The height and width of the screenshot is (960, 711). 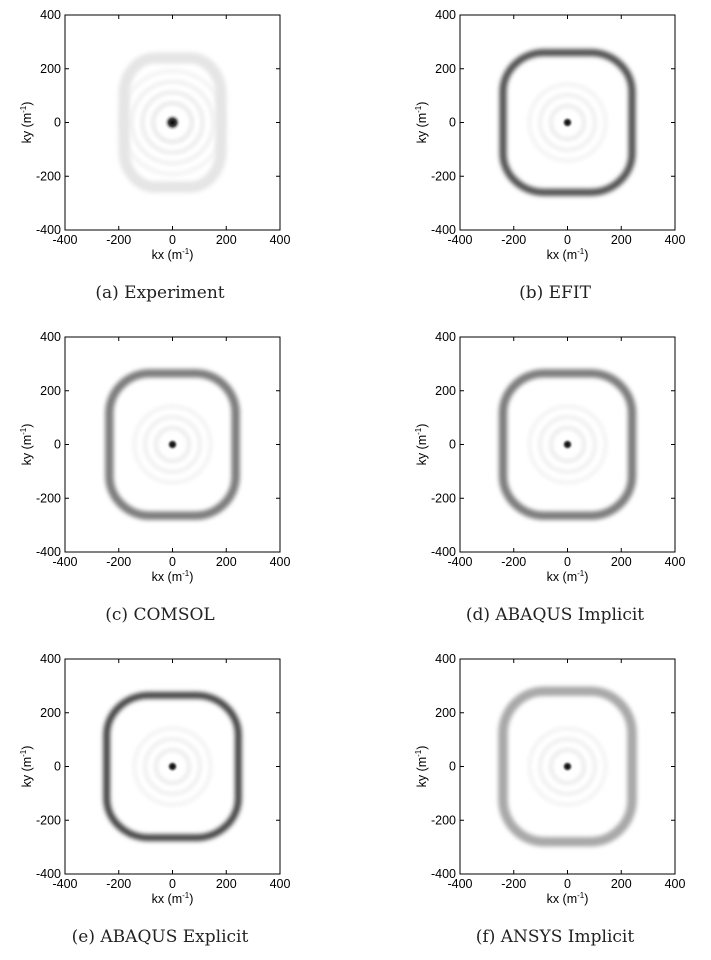 I want to click on caption-d: (d) ABAQUS Implicit, so click(x=555, y=615).